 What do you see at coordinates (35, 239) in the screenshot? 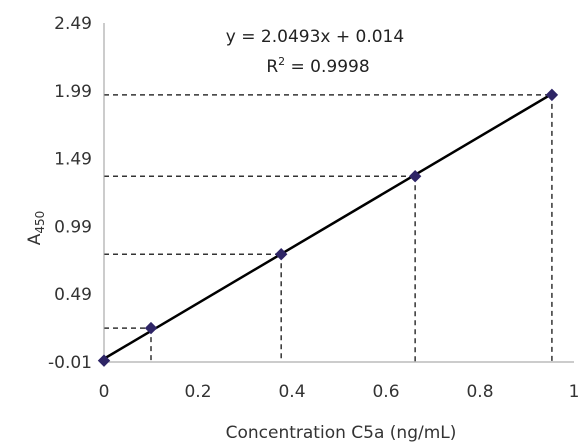
I see `y-axis-title-main: A` at bounding box center [35, 239].